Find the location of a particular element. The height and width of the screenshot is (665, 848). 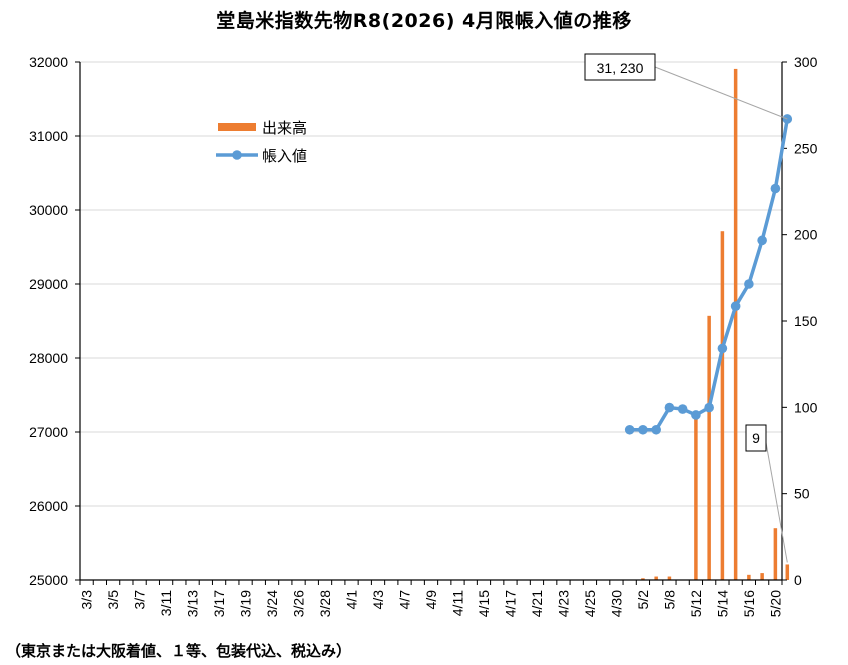

callout-box-price is located at coordinates (620, 67).